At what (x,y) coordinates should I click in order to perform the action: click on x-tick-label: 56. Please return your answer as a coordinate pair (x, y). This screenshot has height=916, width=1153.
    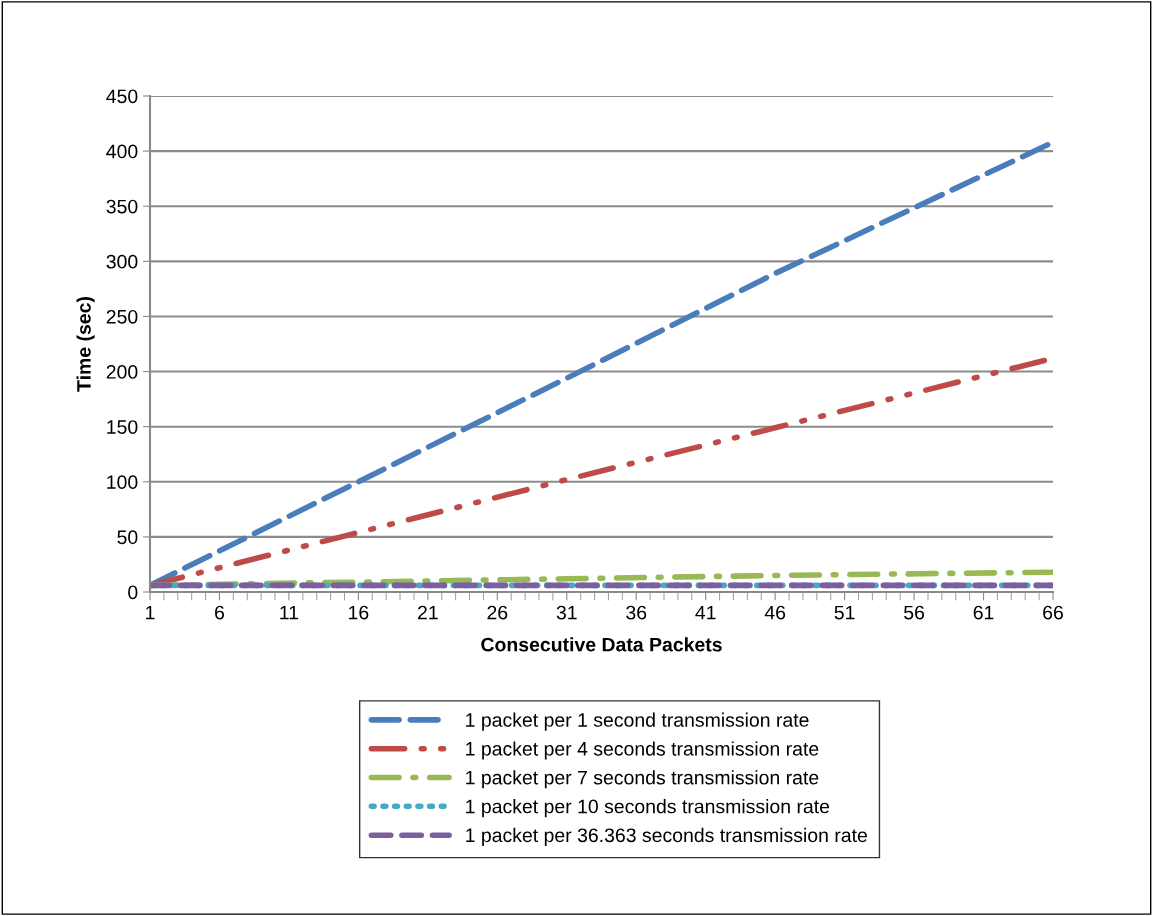
    Looking at the image, I should click on (914, 612).